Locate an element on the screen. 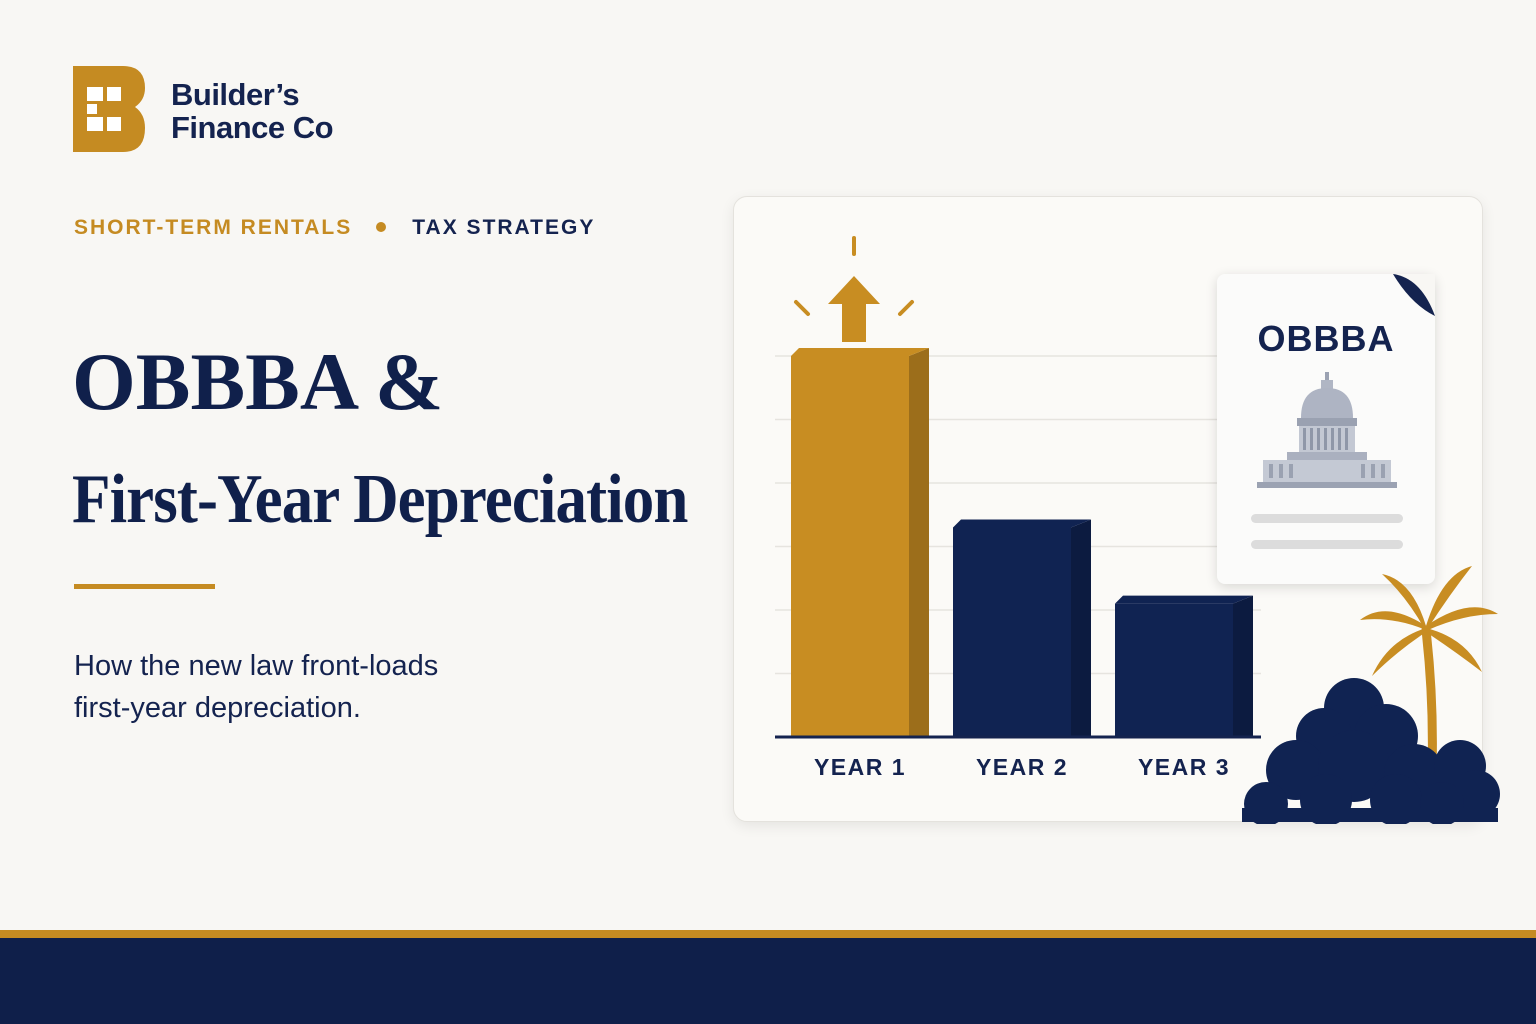 The height and width of the screenshot is (1024, 1536). footer-accent-line is located at coordinates (768, 934).